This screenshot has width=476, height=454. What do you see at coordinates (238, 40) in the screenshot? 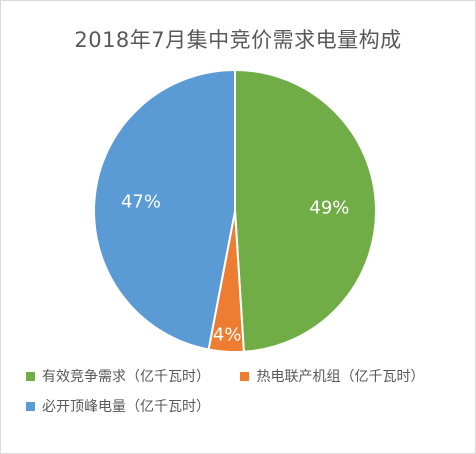
I see `chart-title: 2018年7月集中竞价需求电量构成` at bounding box center [238, 40].